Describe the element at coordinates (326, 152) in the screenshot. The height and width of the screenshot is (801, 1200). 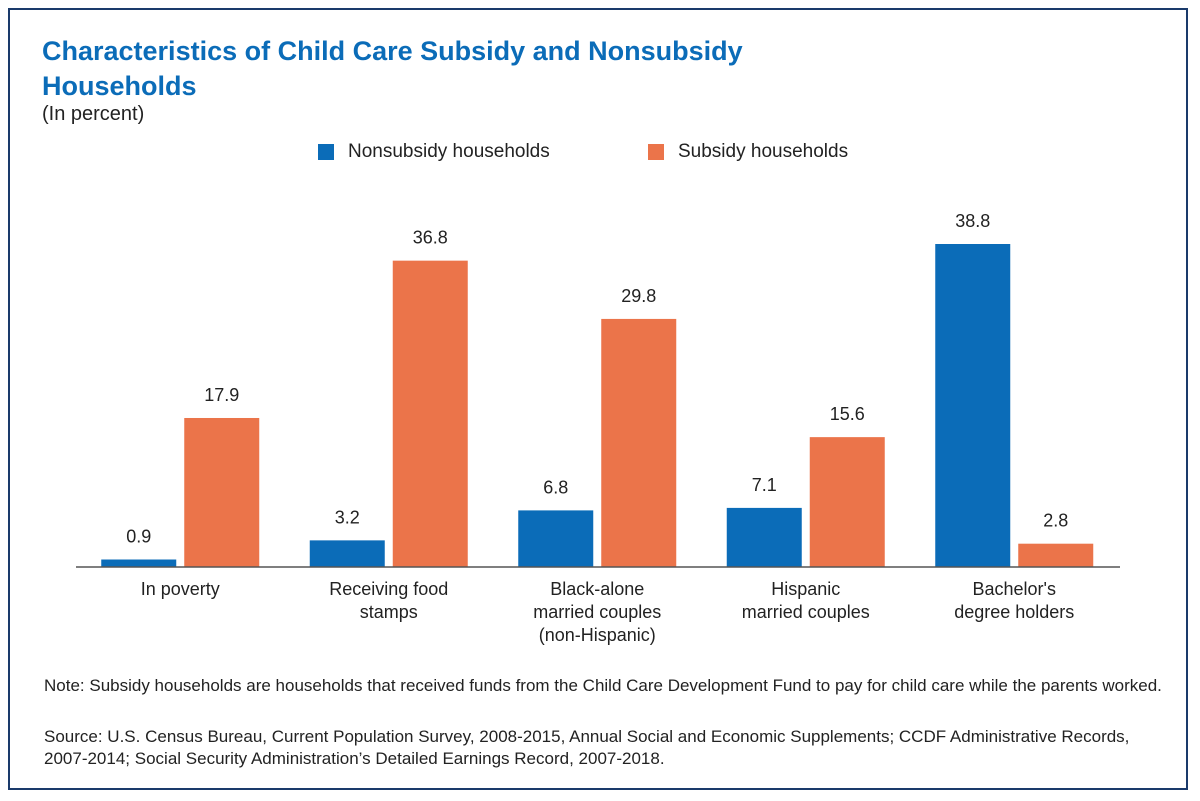
I see `legend-swatch-nonsubsidy` at that location.